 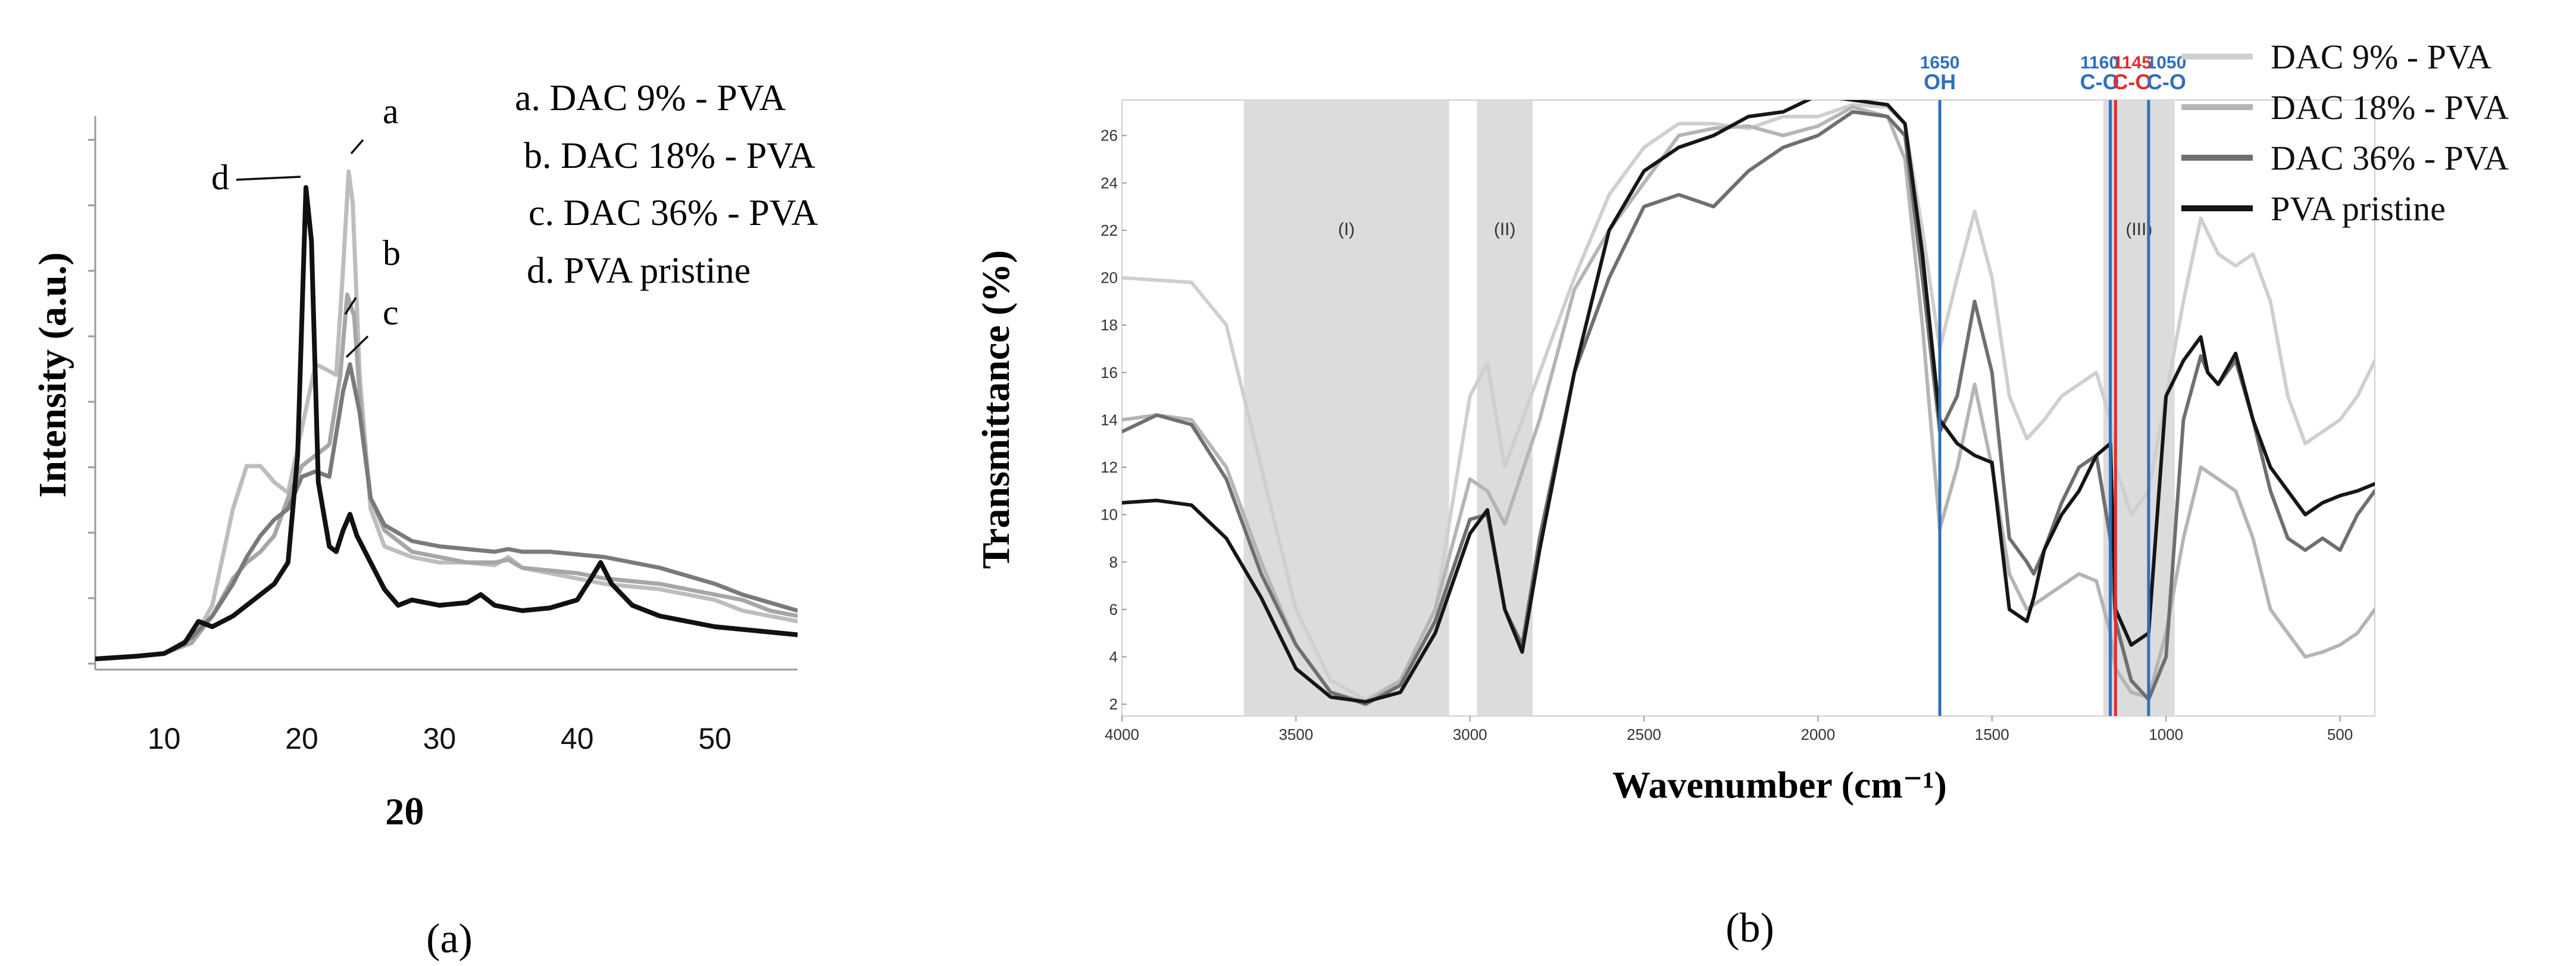 I want to click on b-marker-value-1050: 1050, so click(x=2167, y=63).